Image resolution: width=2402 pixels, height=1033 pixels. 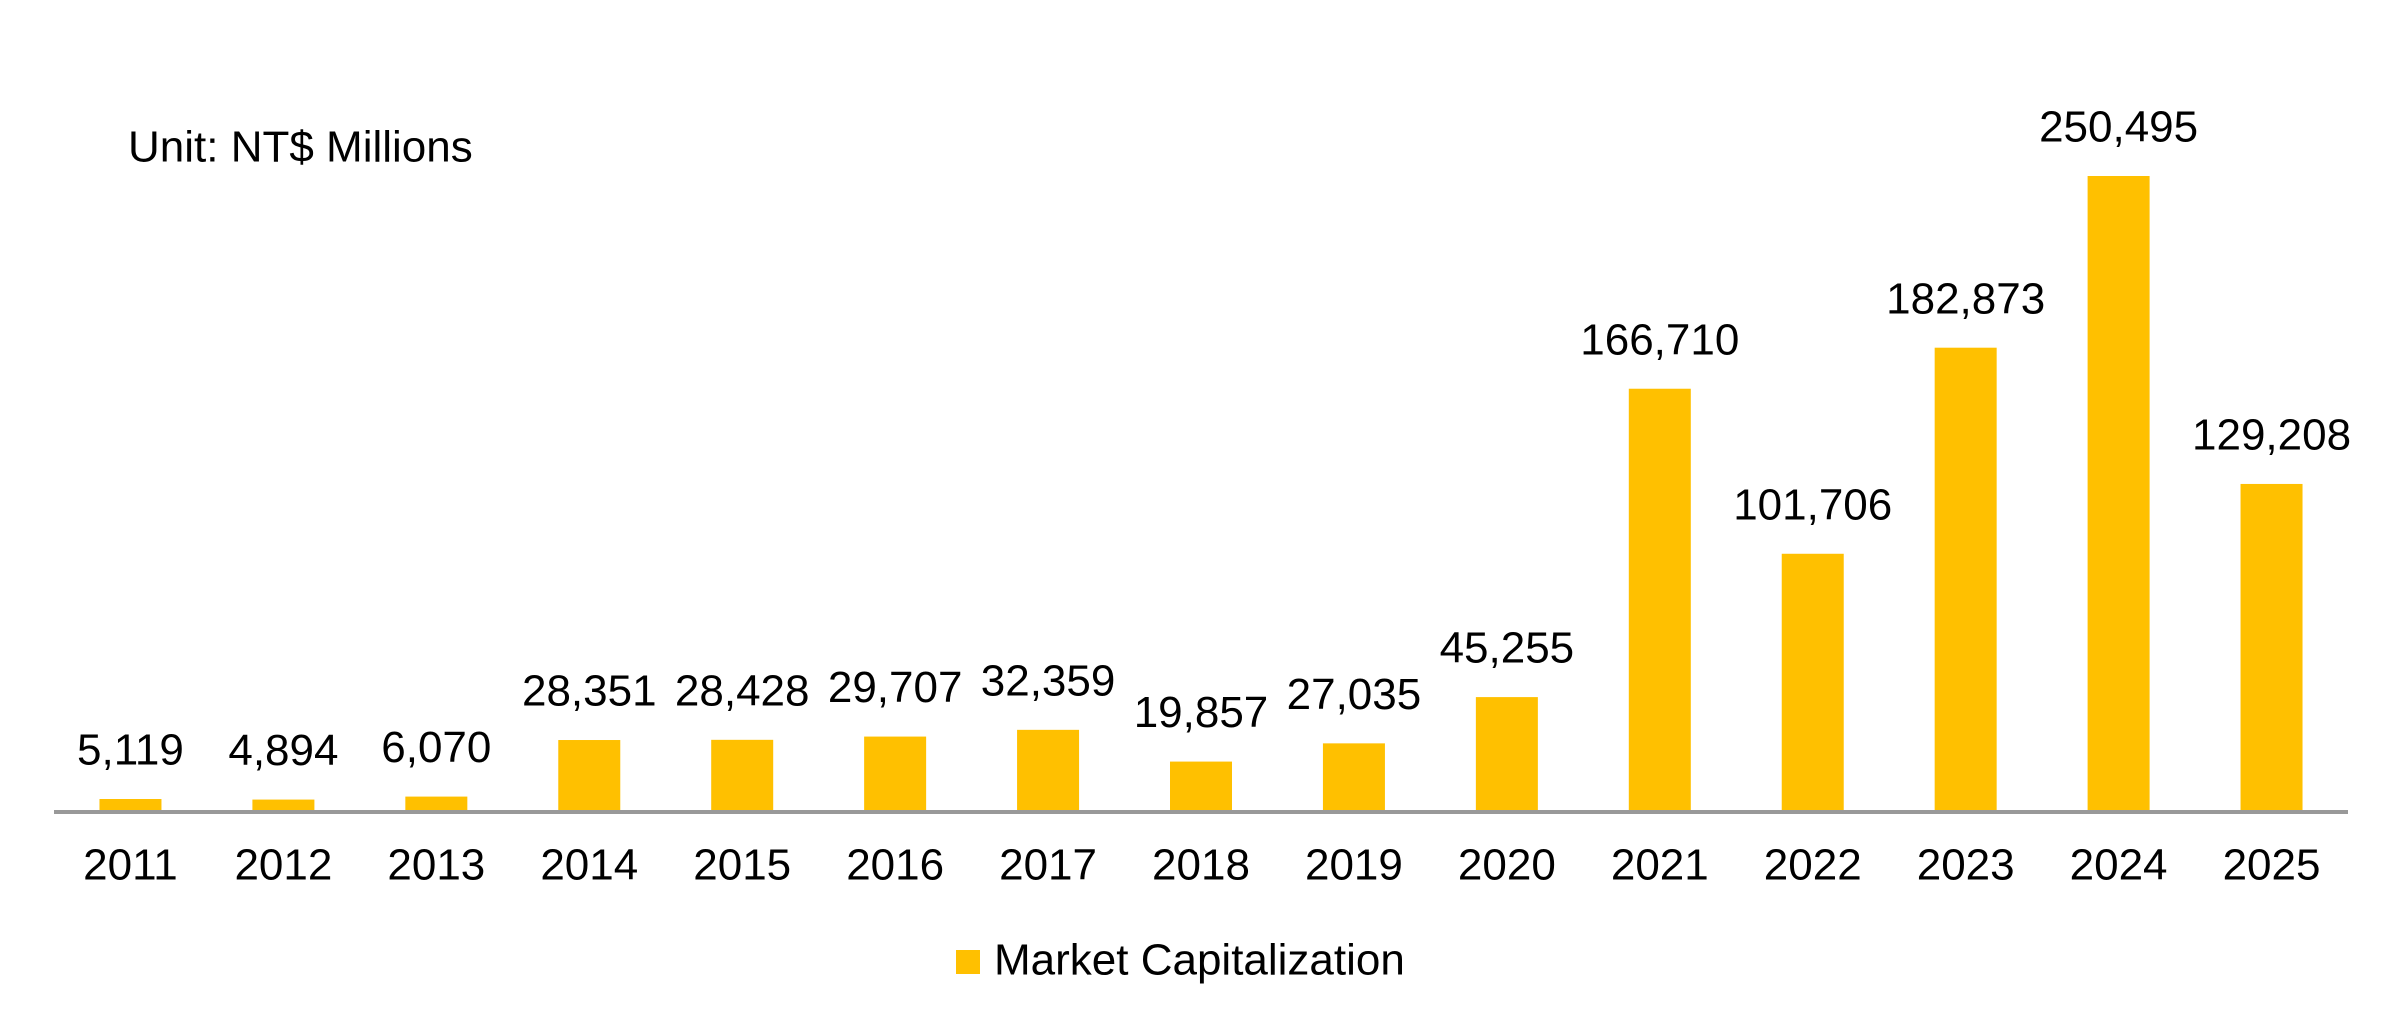 I want to click on value-label: 6,070, so click(x=436, y=747).